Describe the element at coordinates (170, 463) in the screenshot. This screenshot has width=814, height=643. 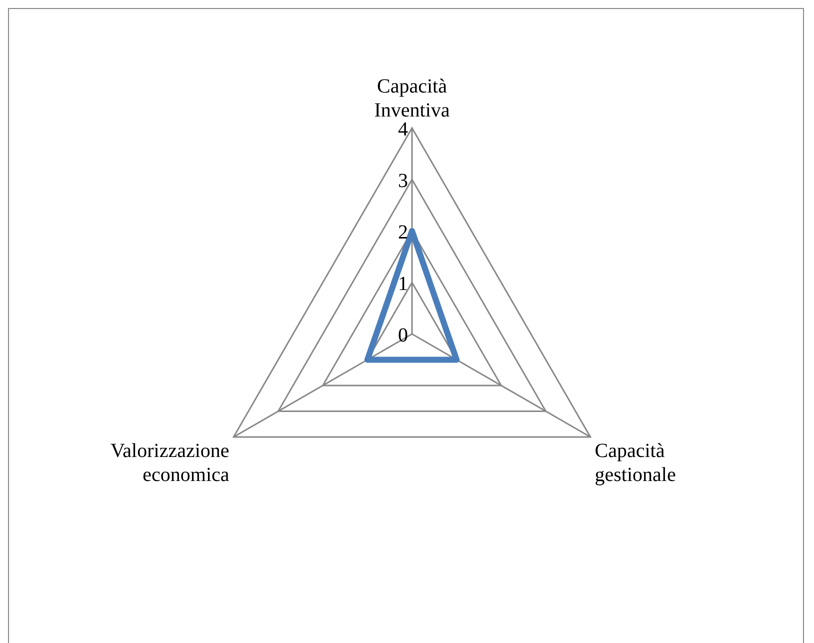
I see `spoke-label: Valorizzazione economica` at that location.